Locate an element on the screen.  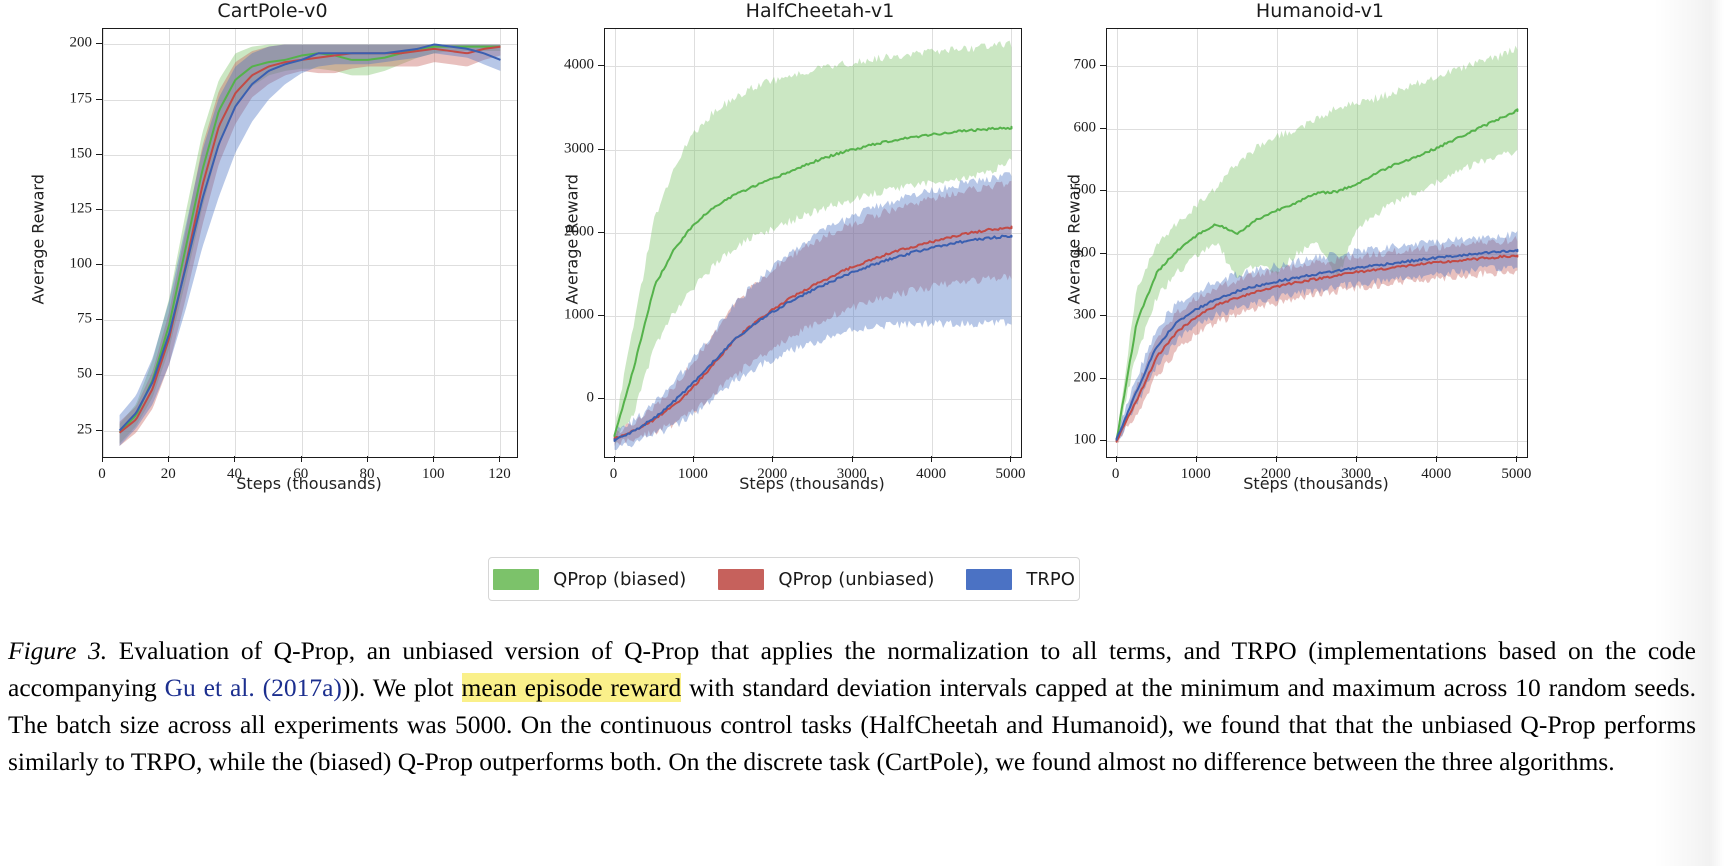
x-tick-label: 80 is located at coordinates (367, 474).